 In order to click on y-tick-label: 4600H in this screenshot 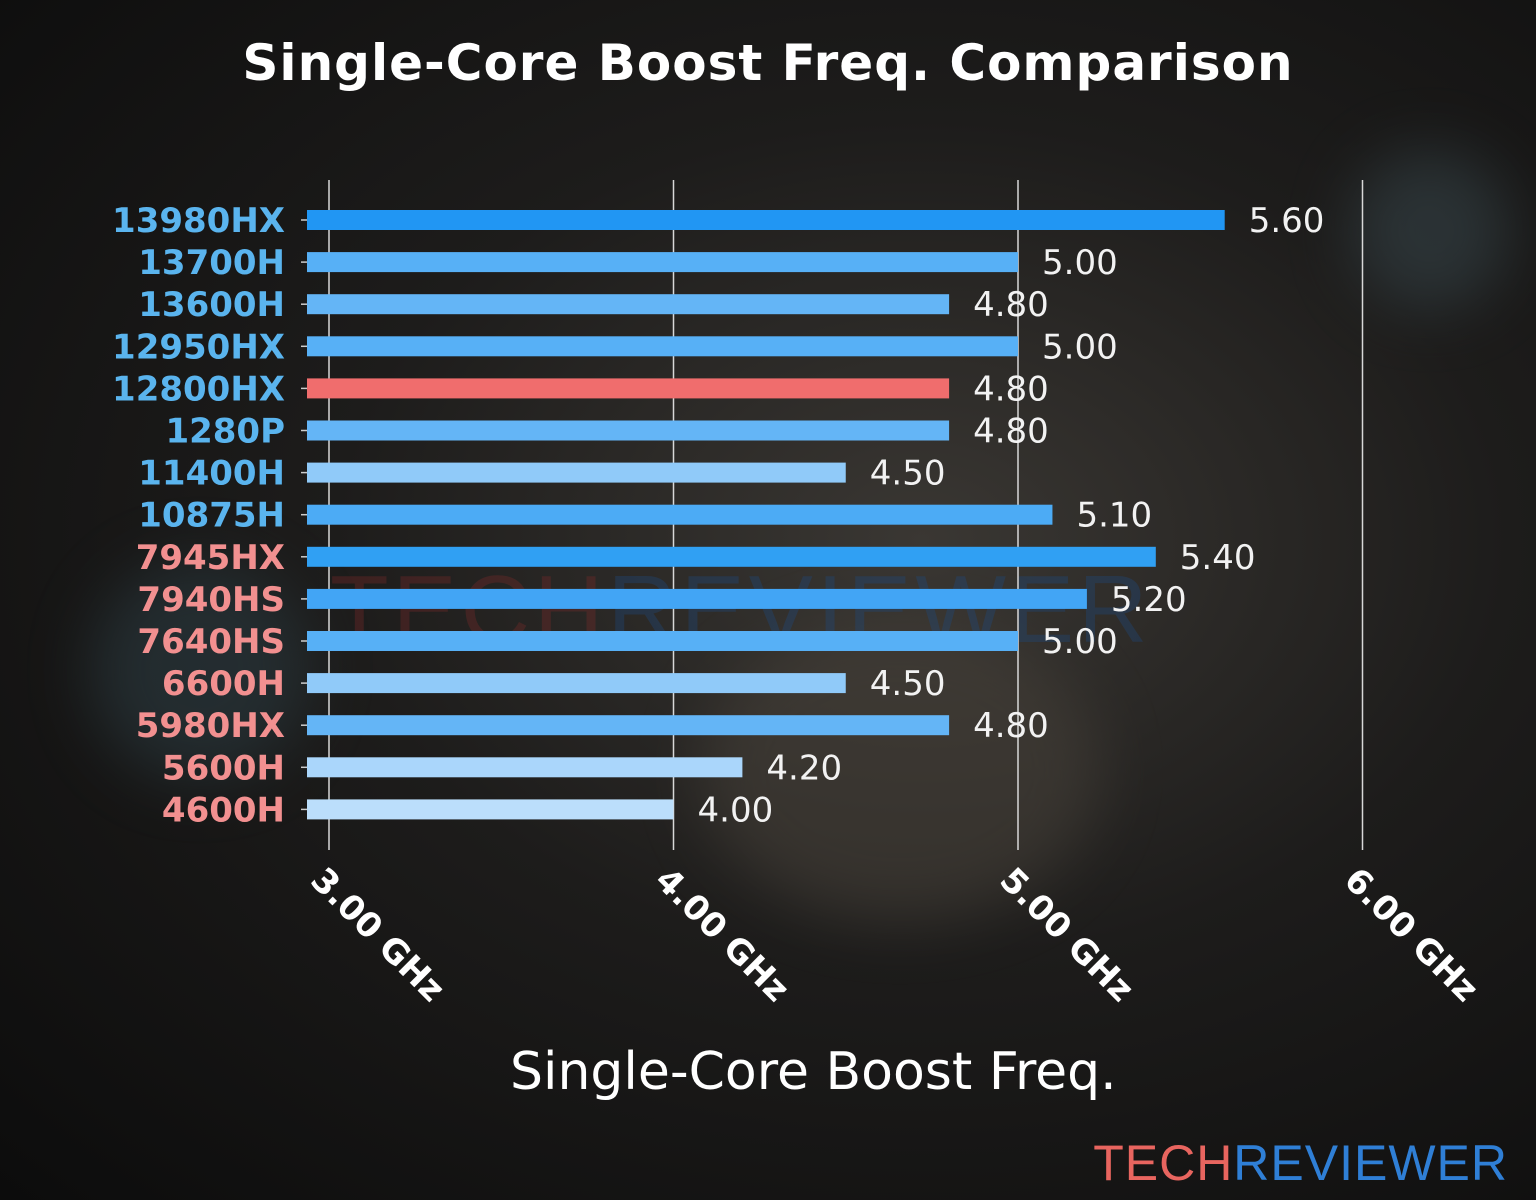, I will do `click(223, 810)`.